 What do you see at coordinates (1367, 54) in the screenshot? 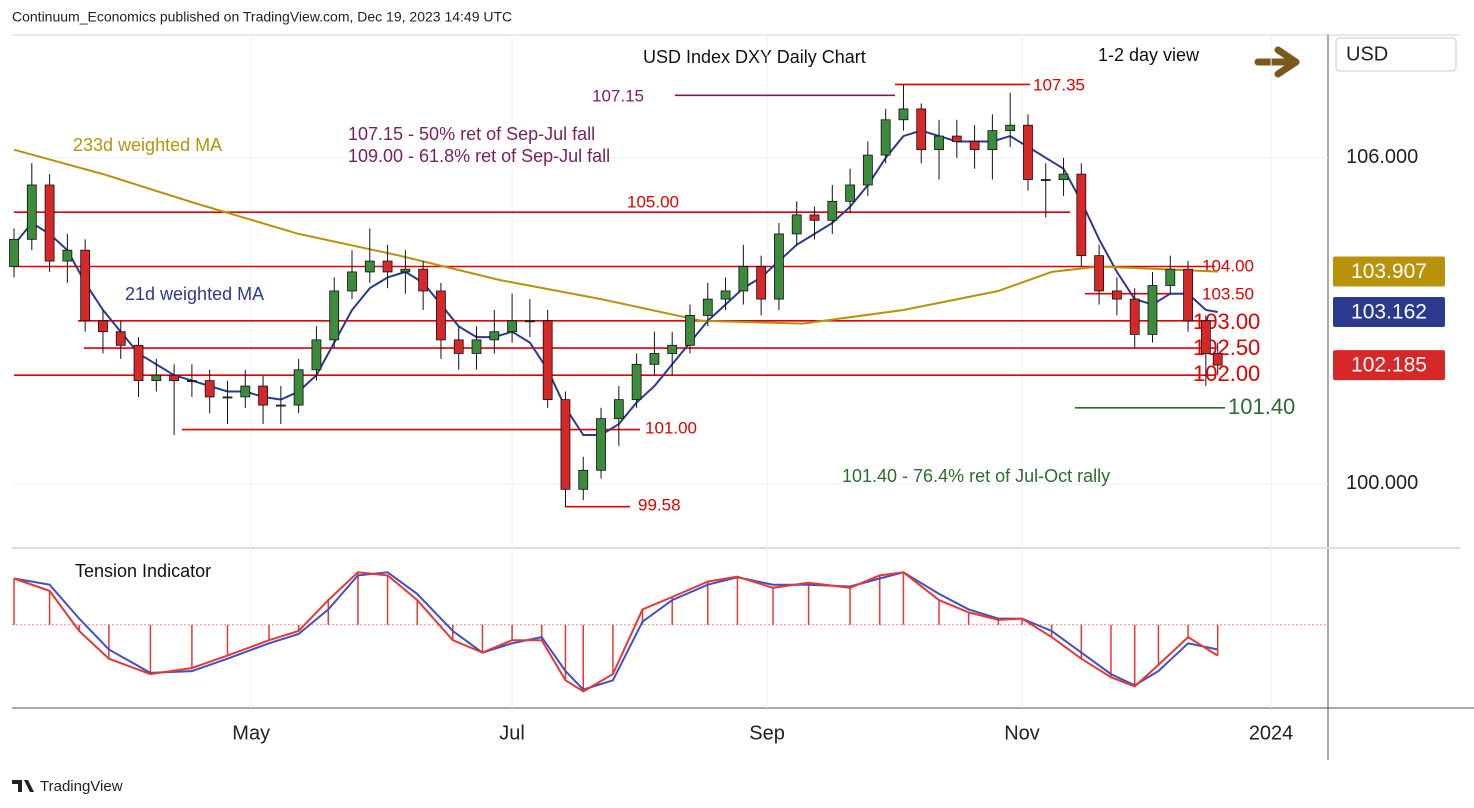
I see `currency: USD` at bounding box center [1367, 54].